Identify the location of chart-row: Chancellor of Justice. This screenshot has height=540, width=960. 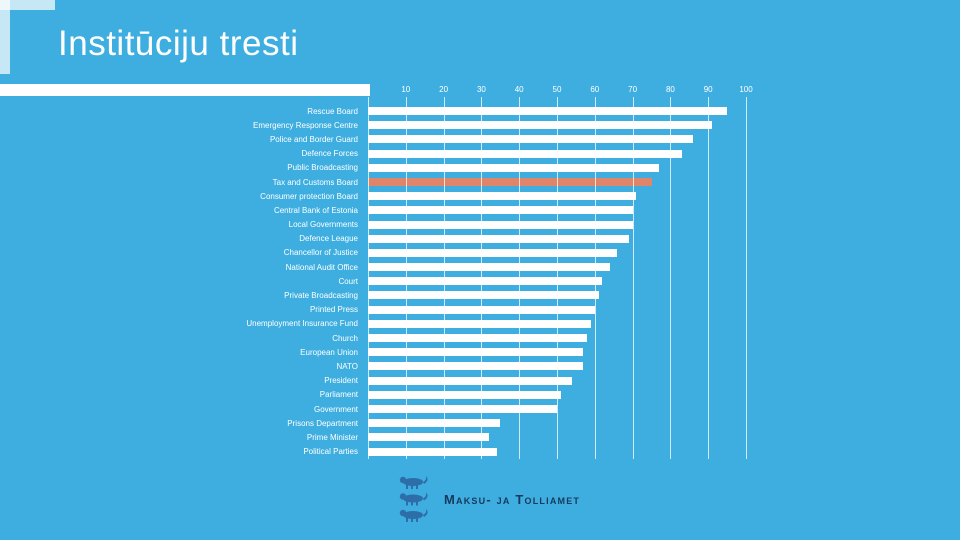
(373, 253).